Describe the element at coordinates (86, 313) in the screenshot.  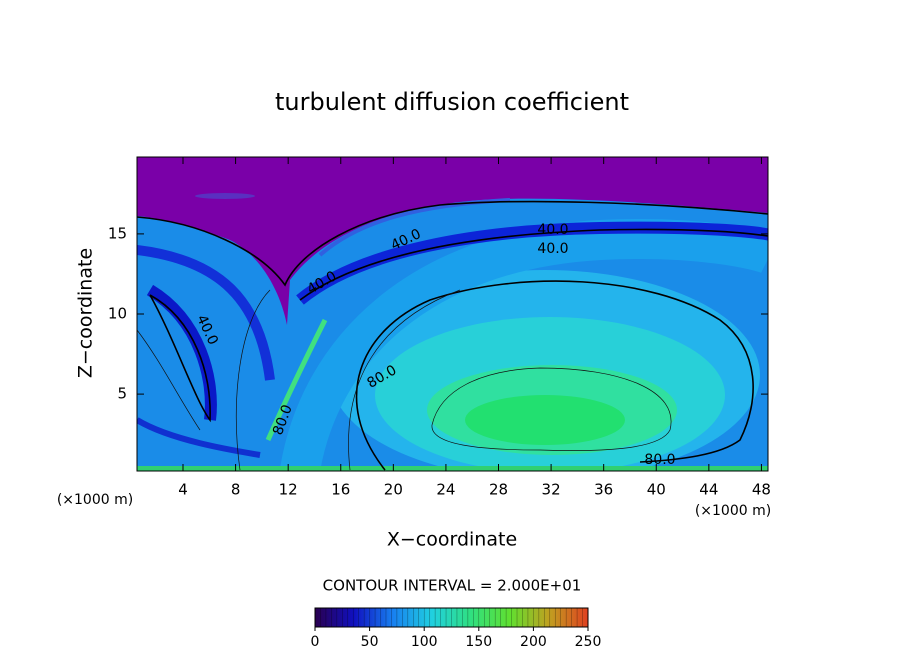
I see `y-axis-label: Z−coordinate` at that location.